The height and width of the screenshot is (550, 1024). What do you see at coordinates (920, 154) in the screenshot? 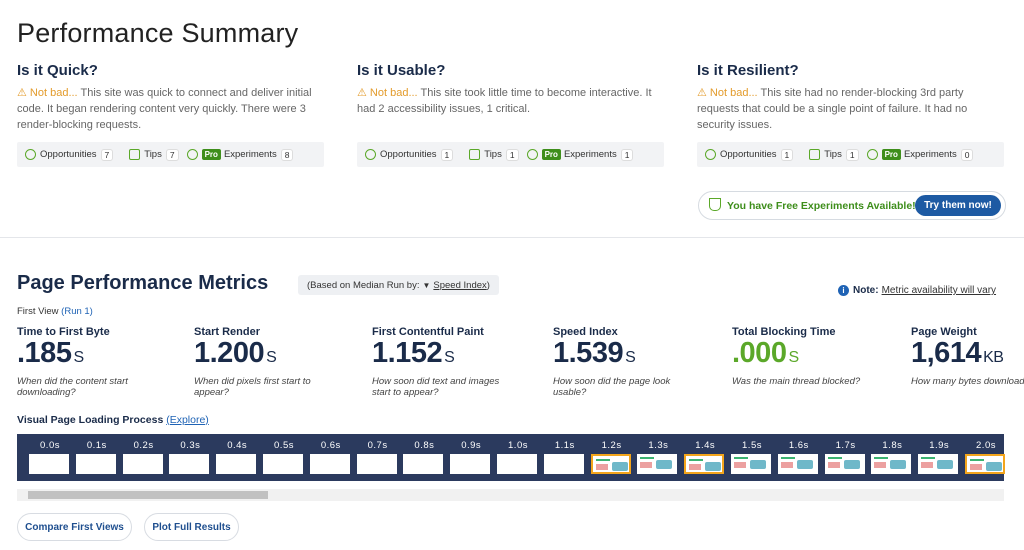
I see `chip-experiments: Pro Experiments 0` at bounding box center [920, 154].